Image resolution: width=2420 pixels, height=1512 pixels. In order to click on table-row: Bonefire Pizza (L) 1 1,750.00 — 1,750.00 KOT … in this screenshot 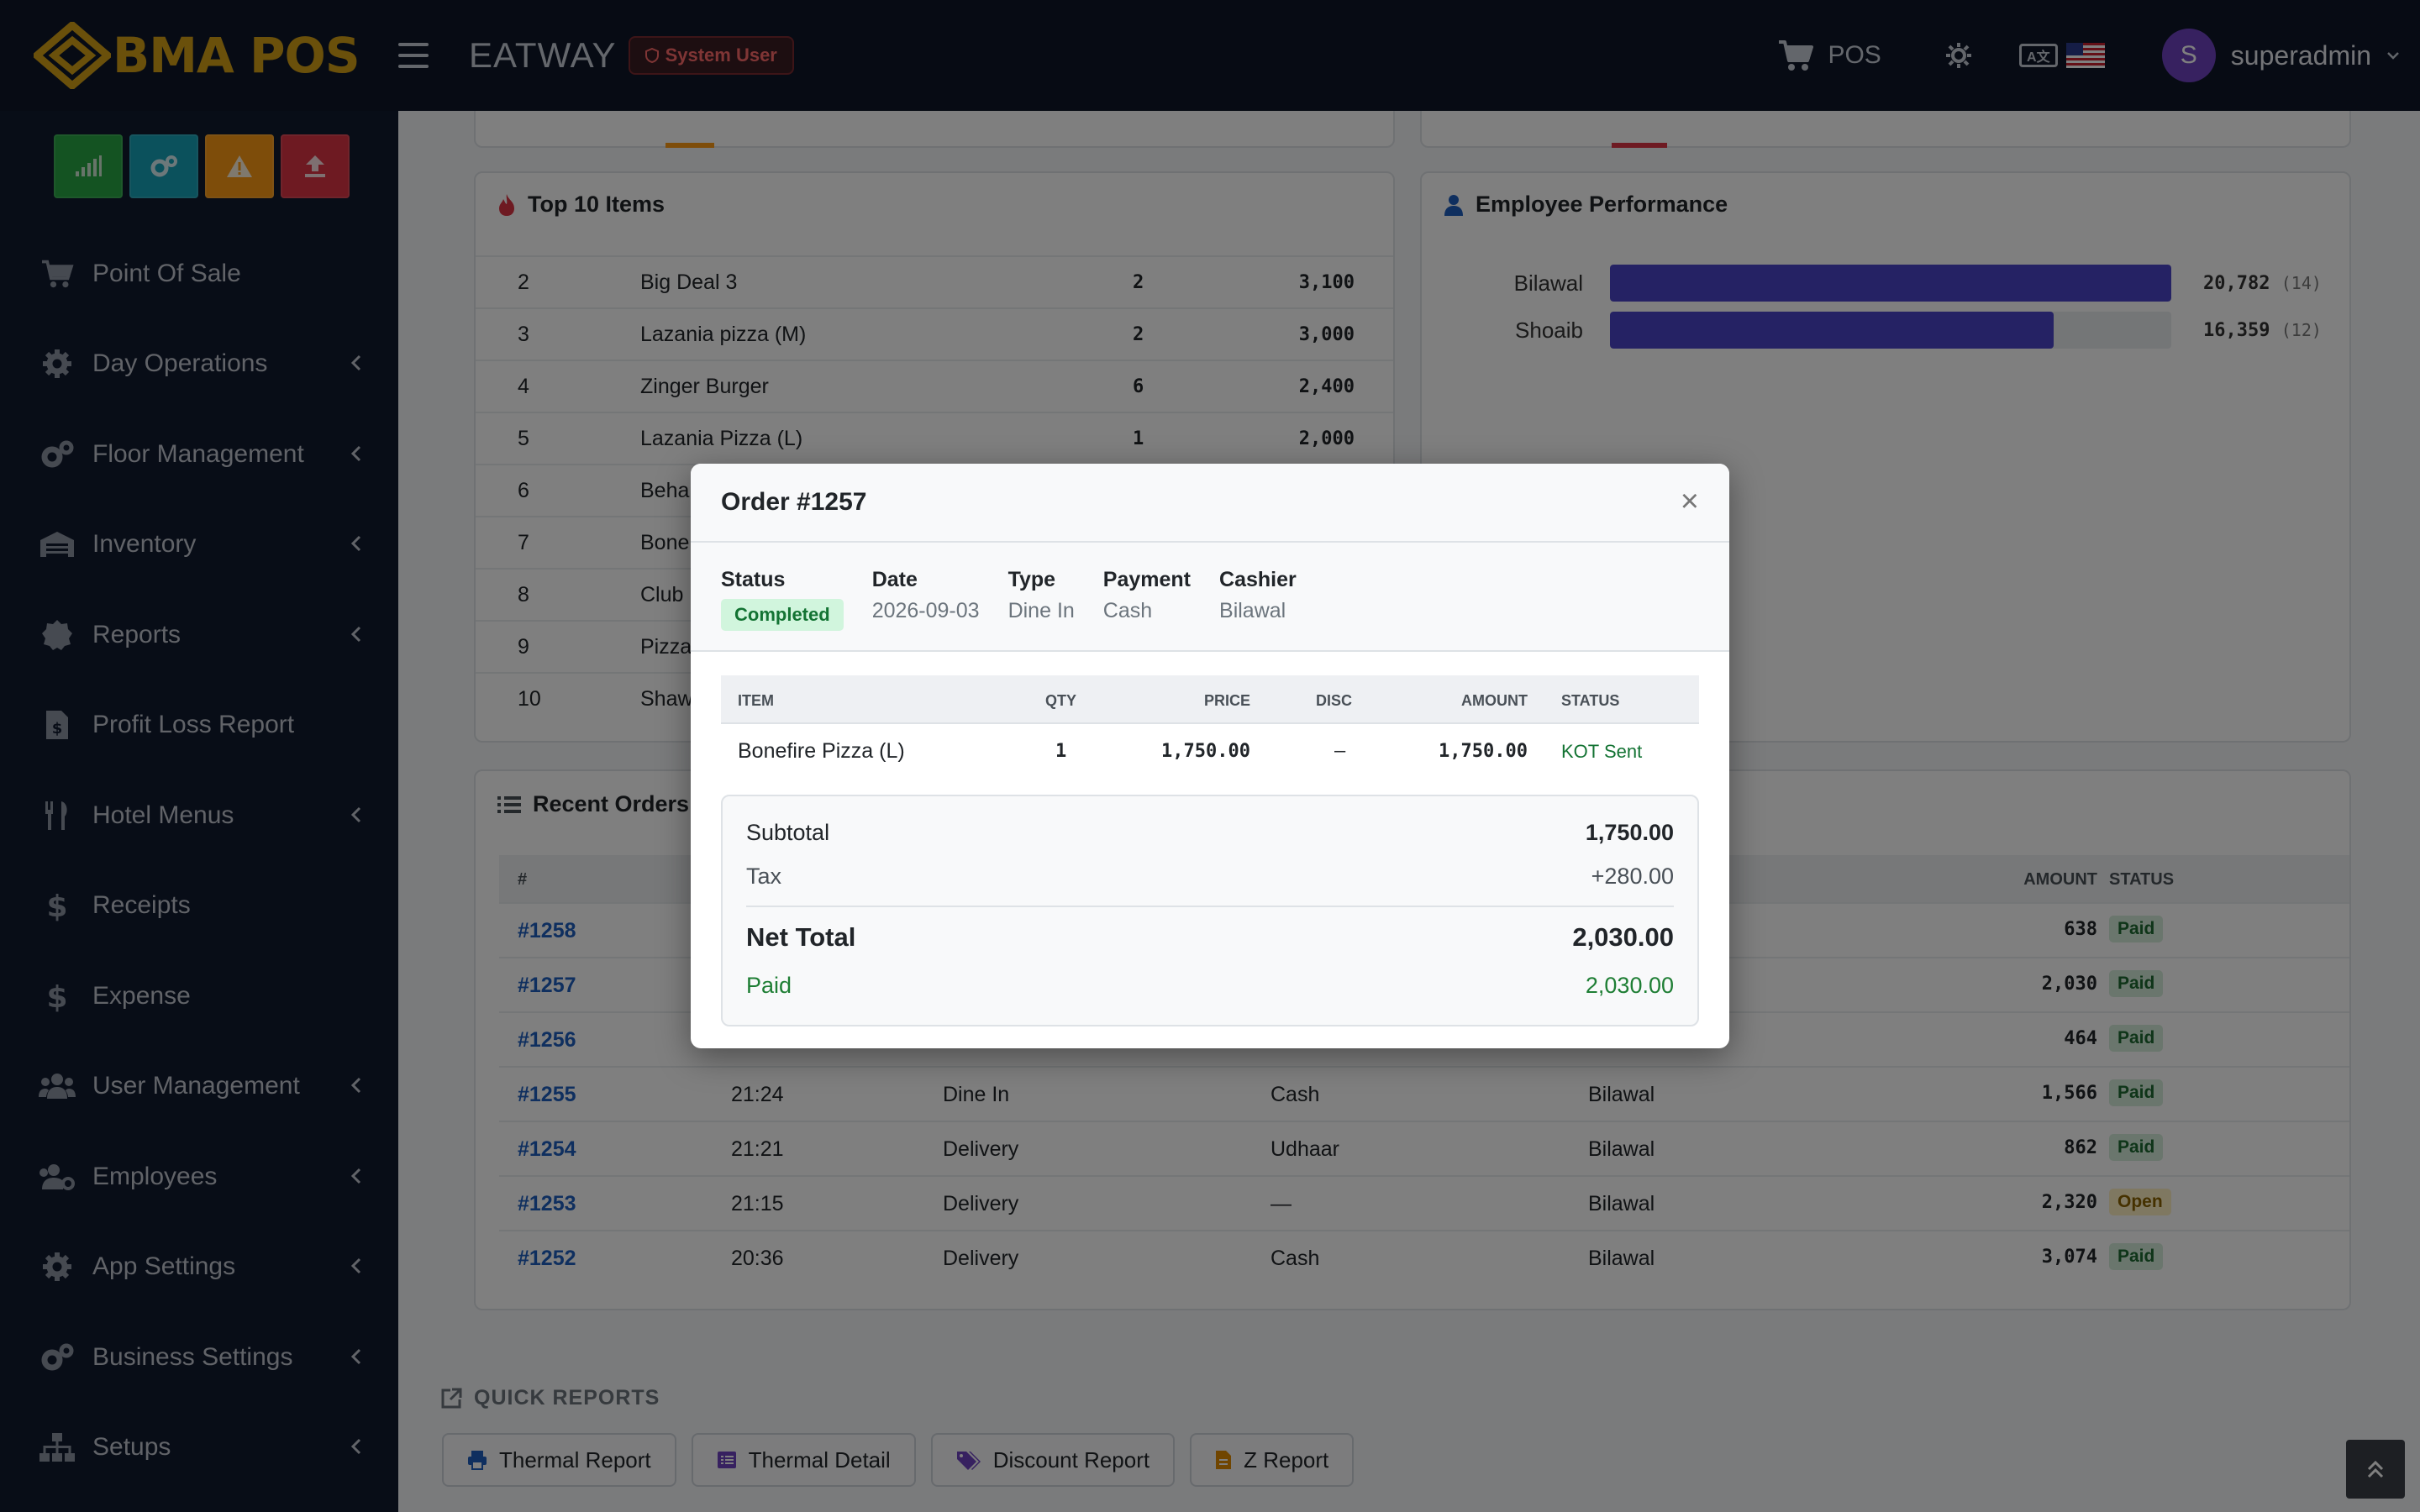, I will do `click(1210, 748)`.